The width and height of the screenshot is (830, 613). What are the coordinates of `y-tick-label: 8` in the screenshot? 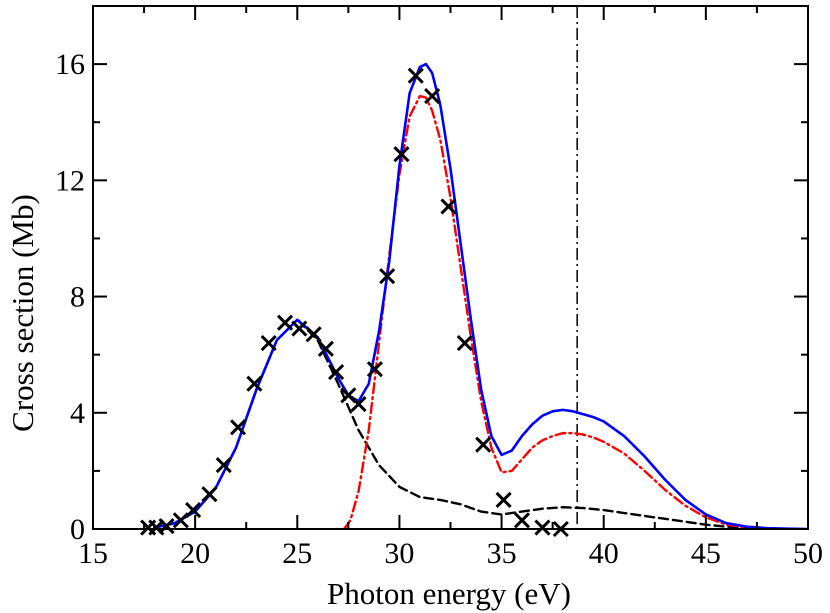 It's located at (77, 297).